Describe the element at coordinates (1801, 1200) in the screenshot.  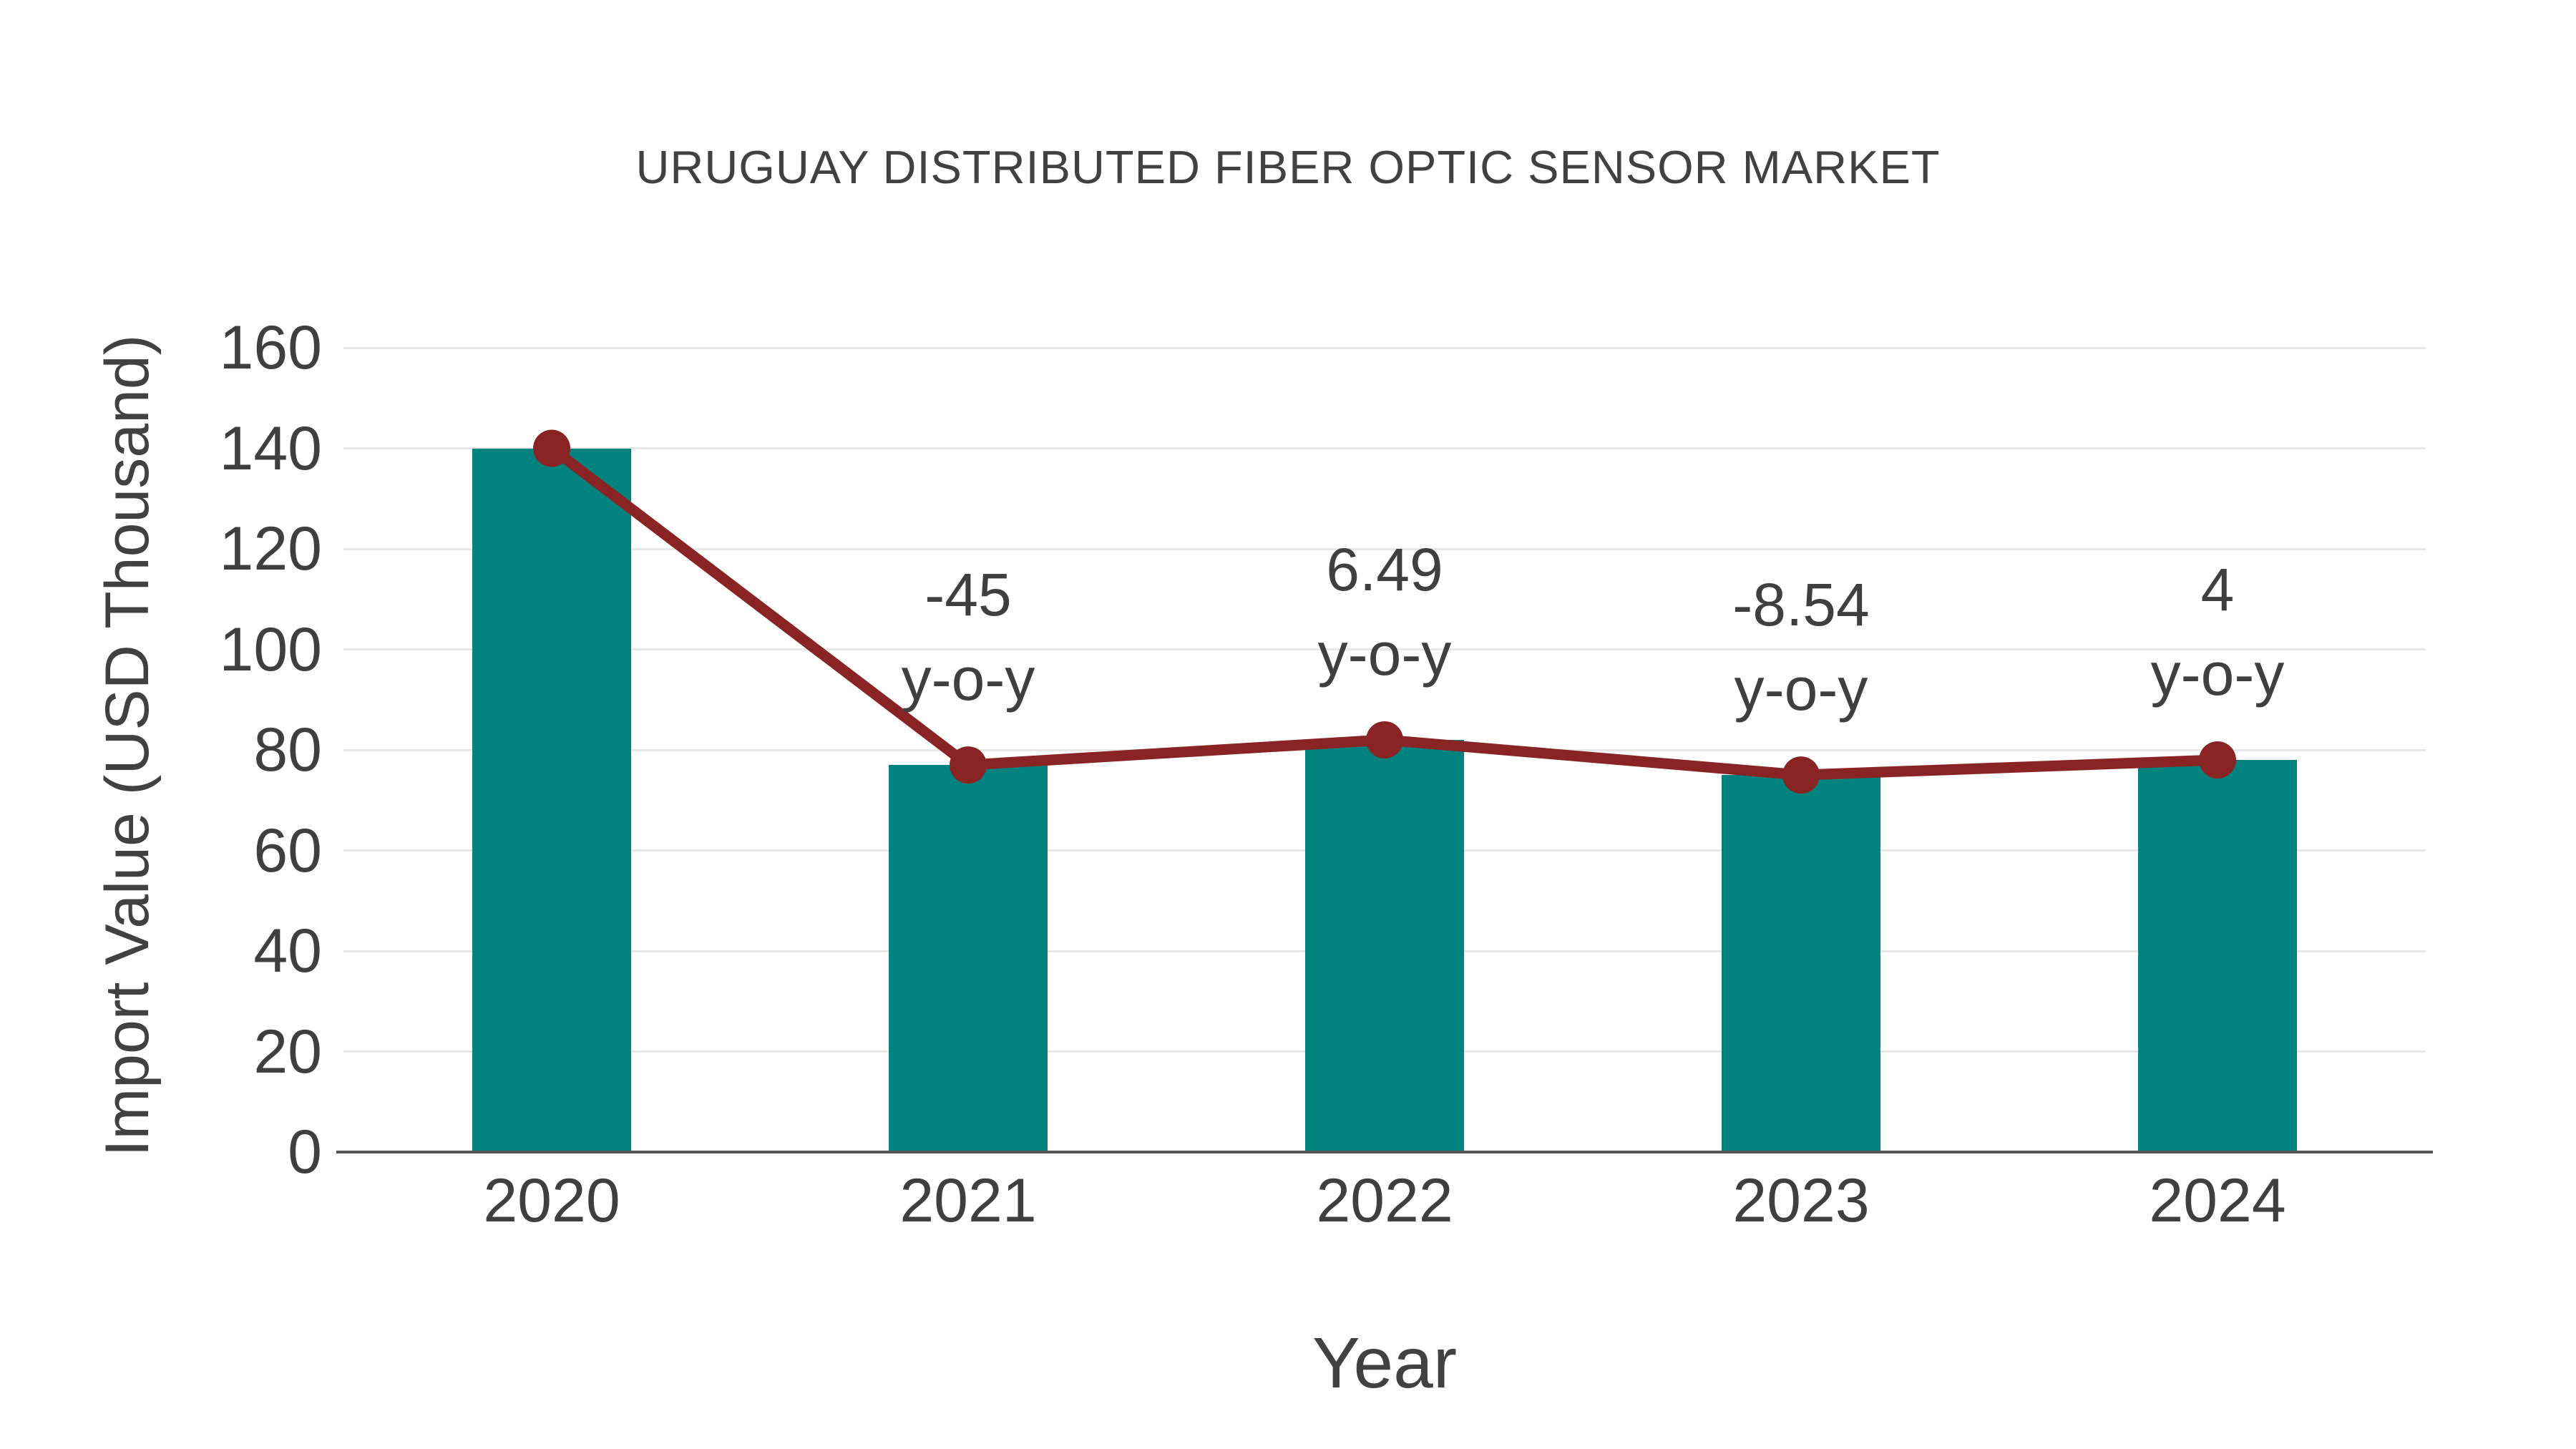
I see `x-tick-label-2023: 2023` at that location.